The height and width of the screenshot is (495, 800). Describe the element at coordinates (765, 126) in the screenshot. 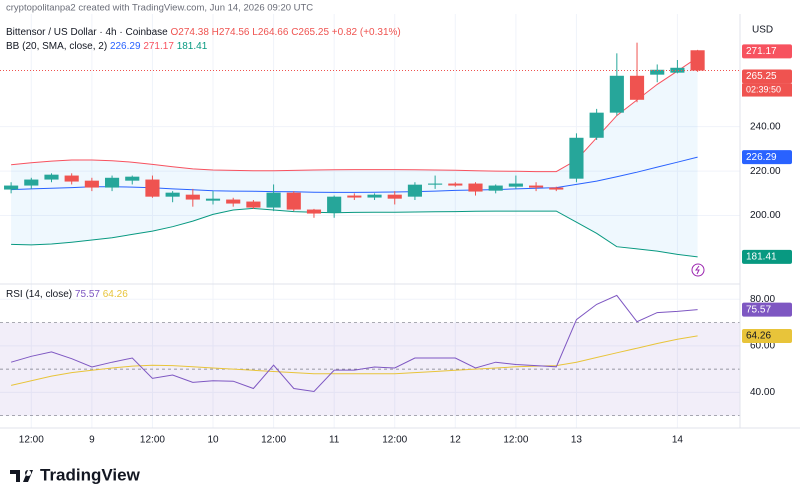

I see `y-tick-label: 240.00` at that location.